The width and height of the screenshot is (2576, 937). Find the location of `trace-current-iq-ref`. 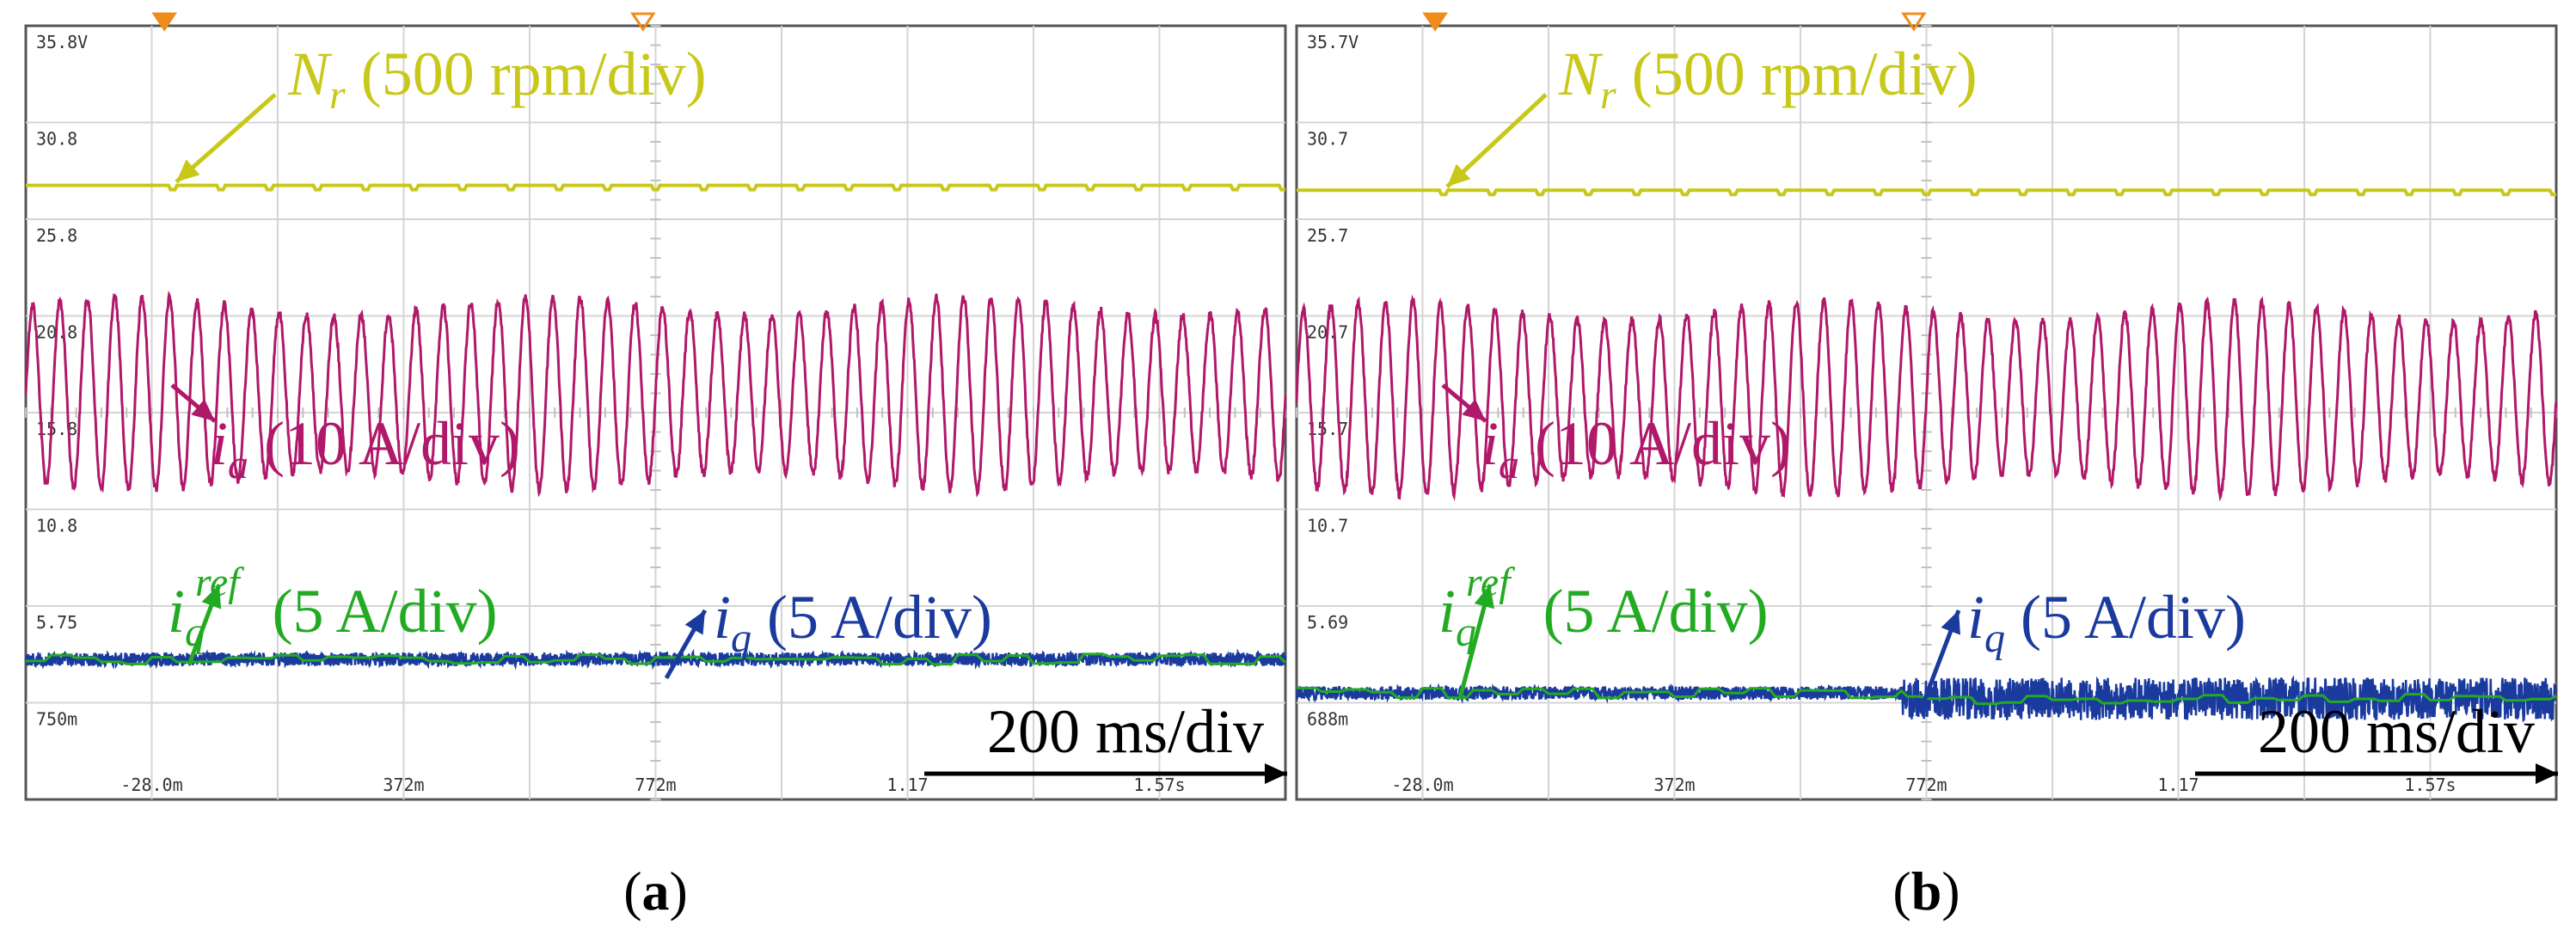

trace-current-iq-ref is located at coordinates (656, 659).